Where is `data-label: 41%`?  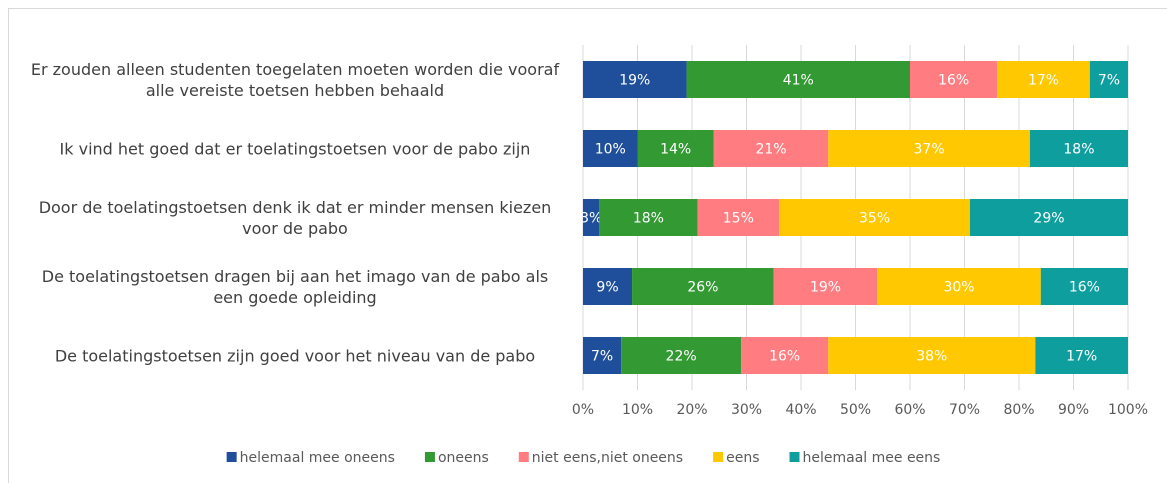
data-label: 41% is located at coordinates (798, 81).